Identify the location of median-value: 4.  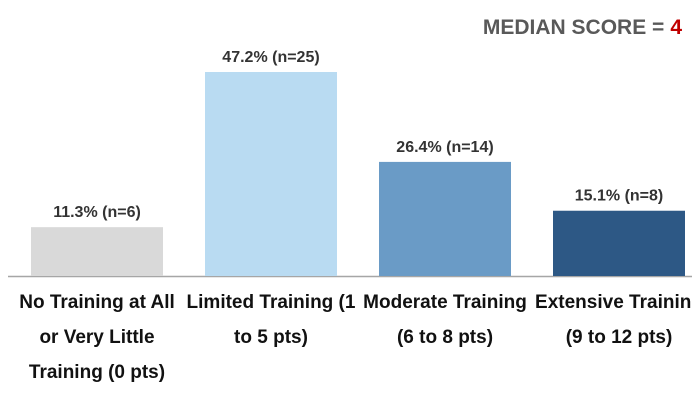
(676, 27).